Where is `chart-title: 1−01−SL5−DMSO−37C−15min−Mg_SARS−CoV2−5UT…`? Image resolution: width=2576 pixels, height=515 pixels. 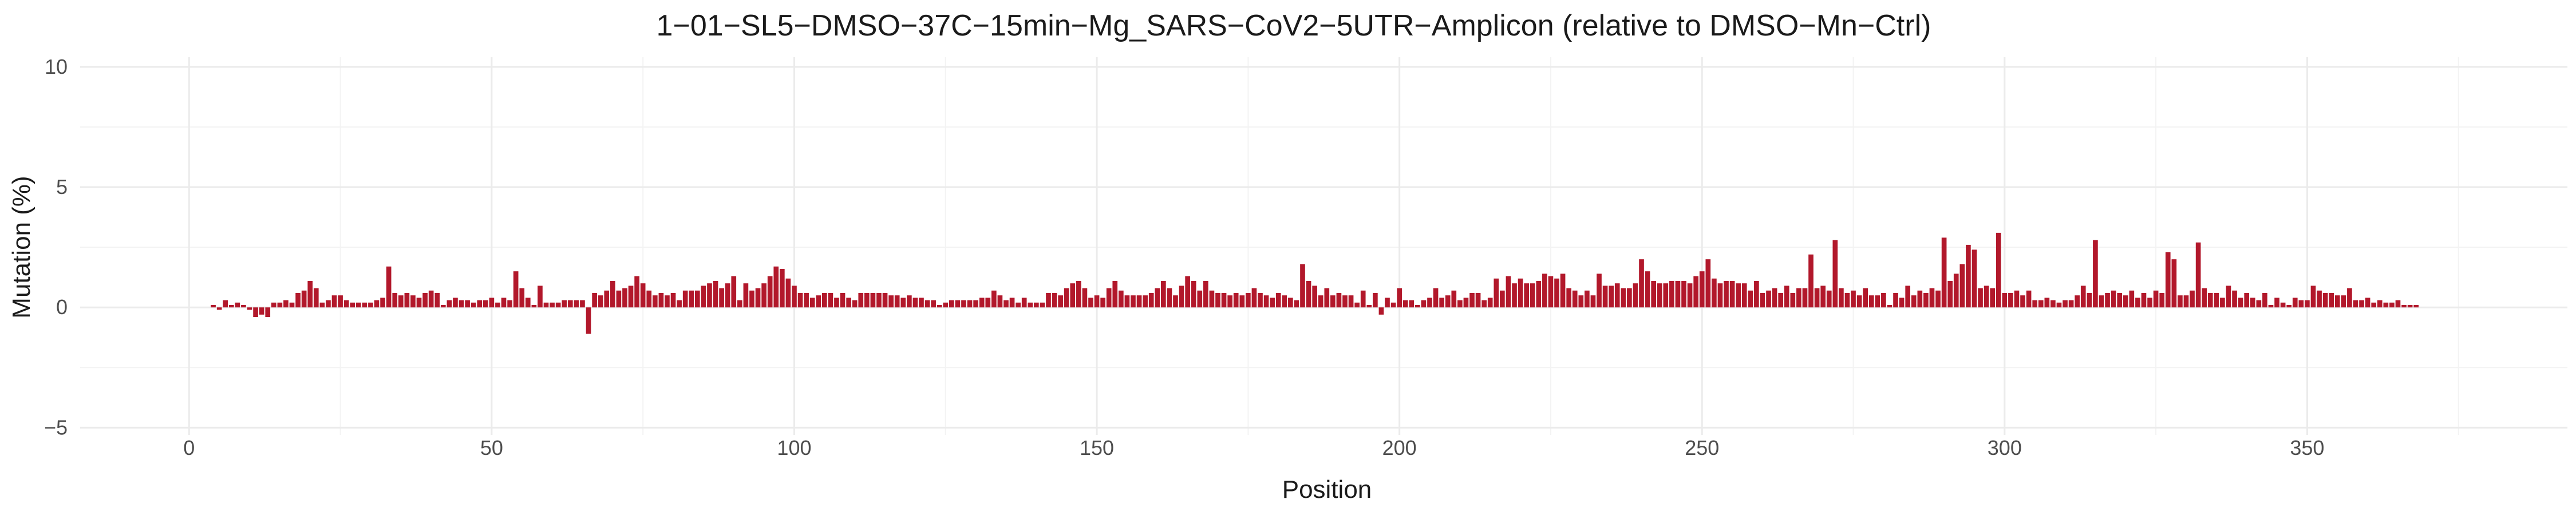
chart-title: 1−01−SL5−DMSO−37C−15min−Mg_SARS−CoV2−5UT… is located at coordinates (1294, 25).